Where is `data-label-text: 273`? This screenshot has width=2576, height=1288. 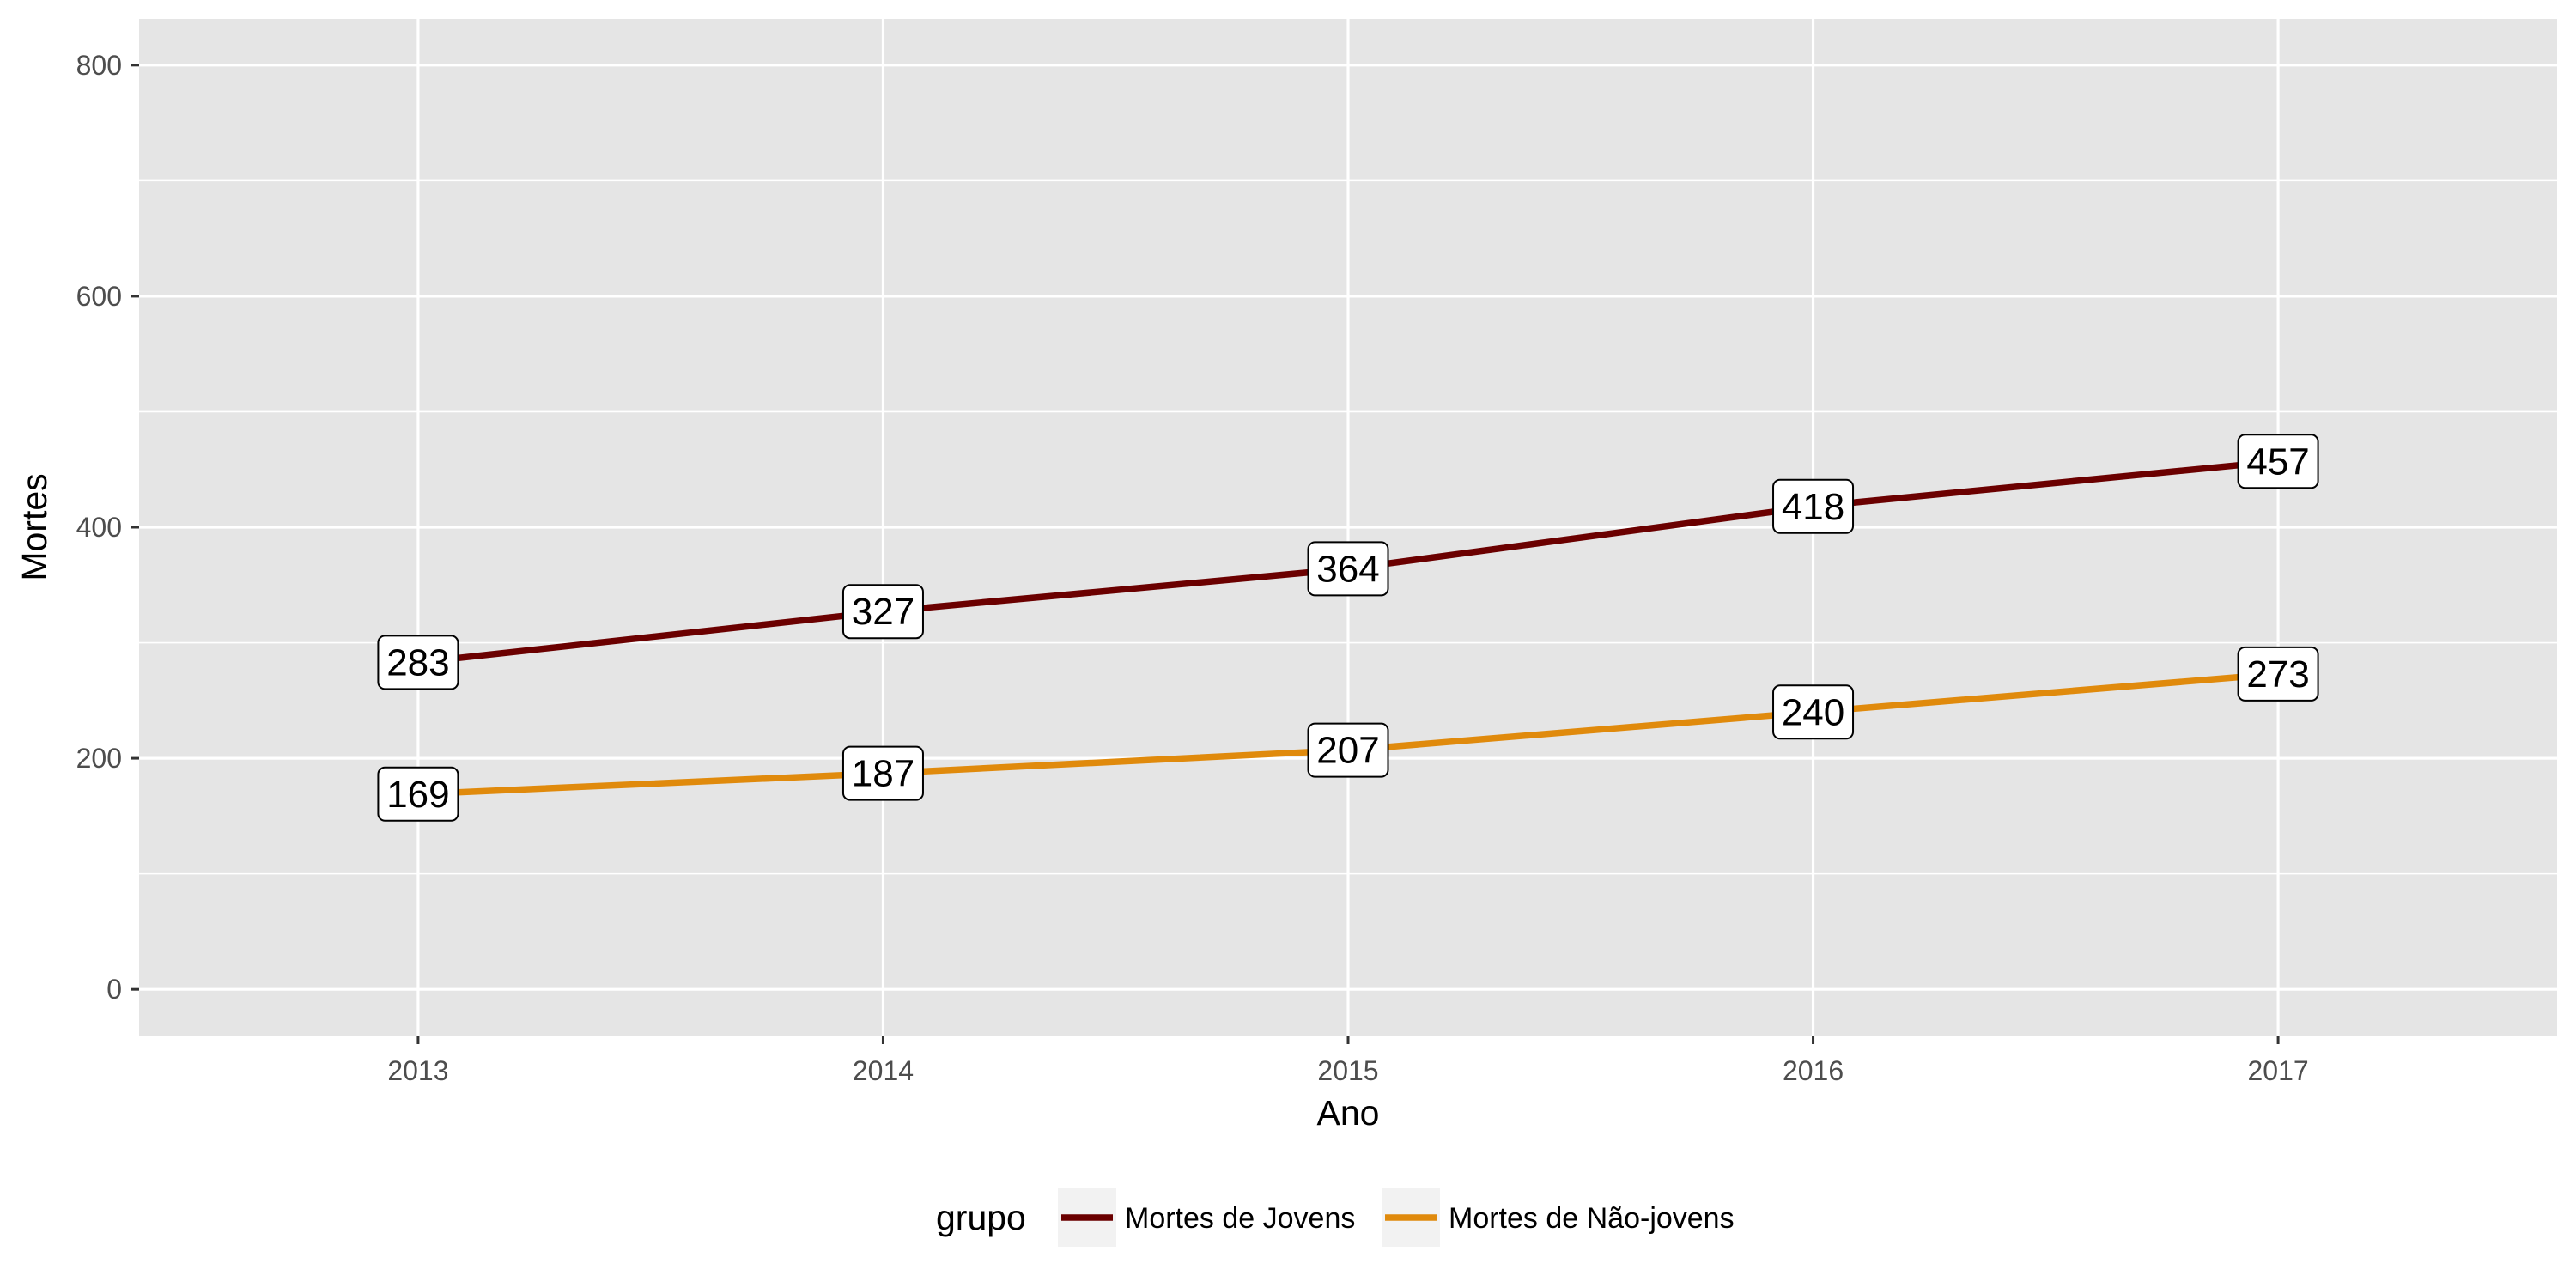
data-label-text: 273 is located at coordinates (2277, 674).